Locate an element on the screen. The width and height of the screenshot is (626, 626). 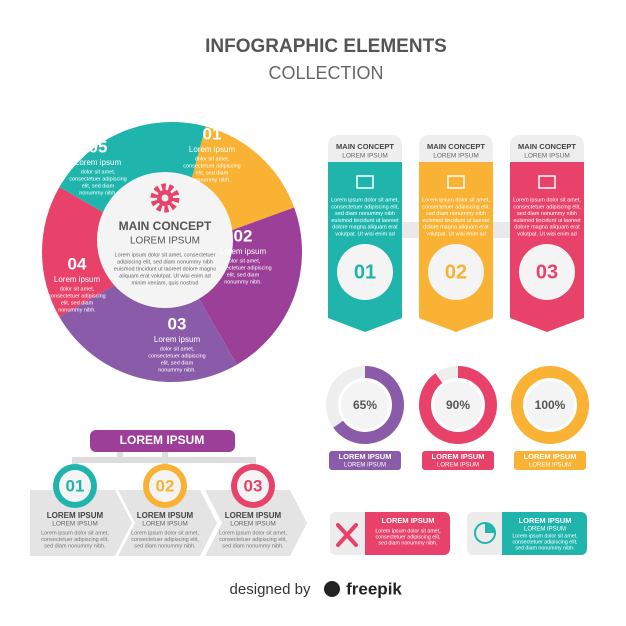
cycle-segment is located at coordinates (148, 317).